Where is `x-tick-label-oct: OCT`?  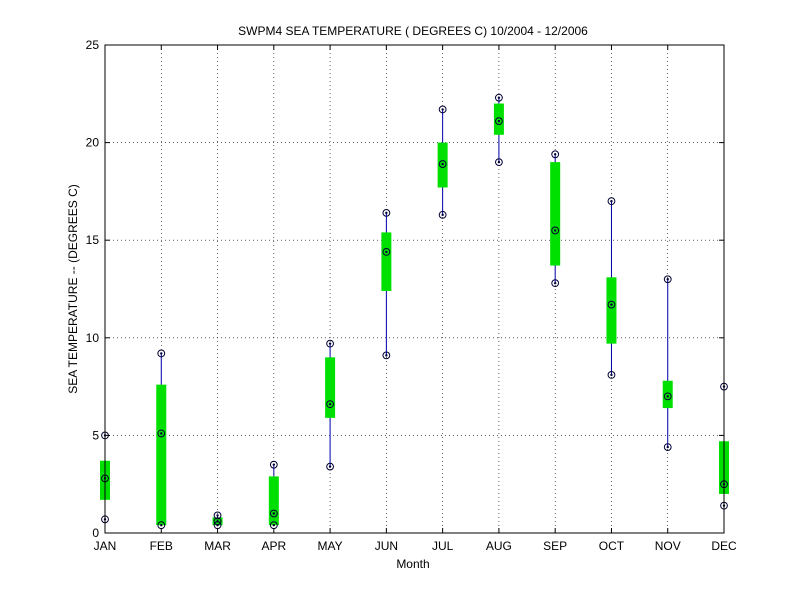 x-tick-label-oct: OCT is located at coordinates (612, 546).